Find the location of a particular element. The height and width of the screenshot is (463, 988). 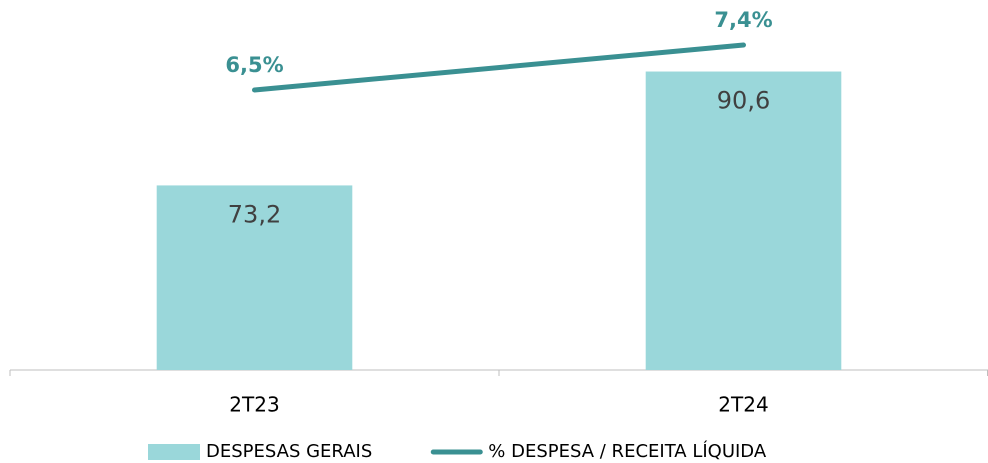

data-label: 90,6 is located at coordinates (743, 101).